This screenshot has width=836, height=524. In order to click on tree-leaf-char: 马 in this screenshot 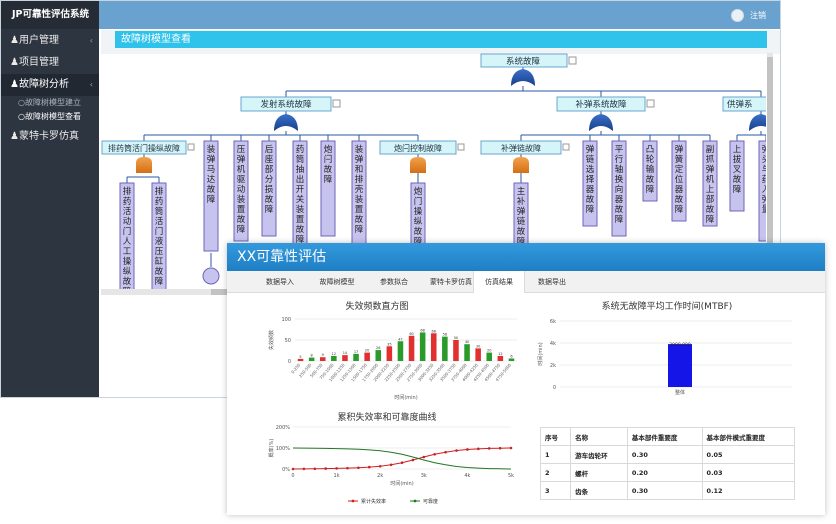, I will do `click(211, 170)`.